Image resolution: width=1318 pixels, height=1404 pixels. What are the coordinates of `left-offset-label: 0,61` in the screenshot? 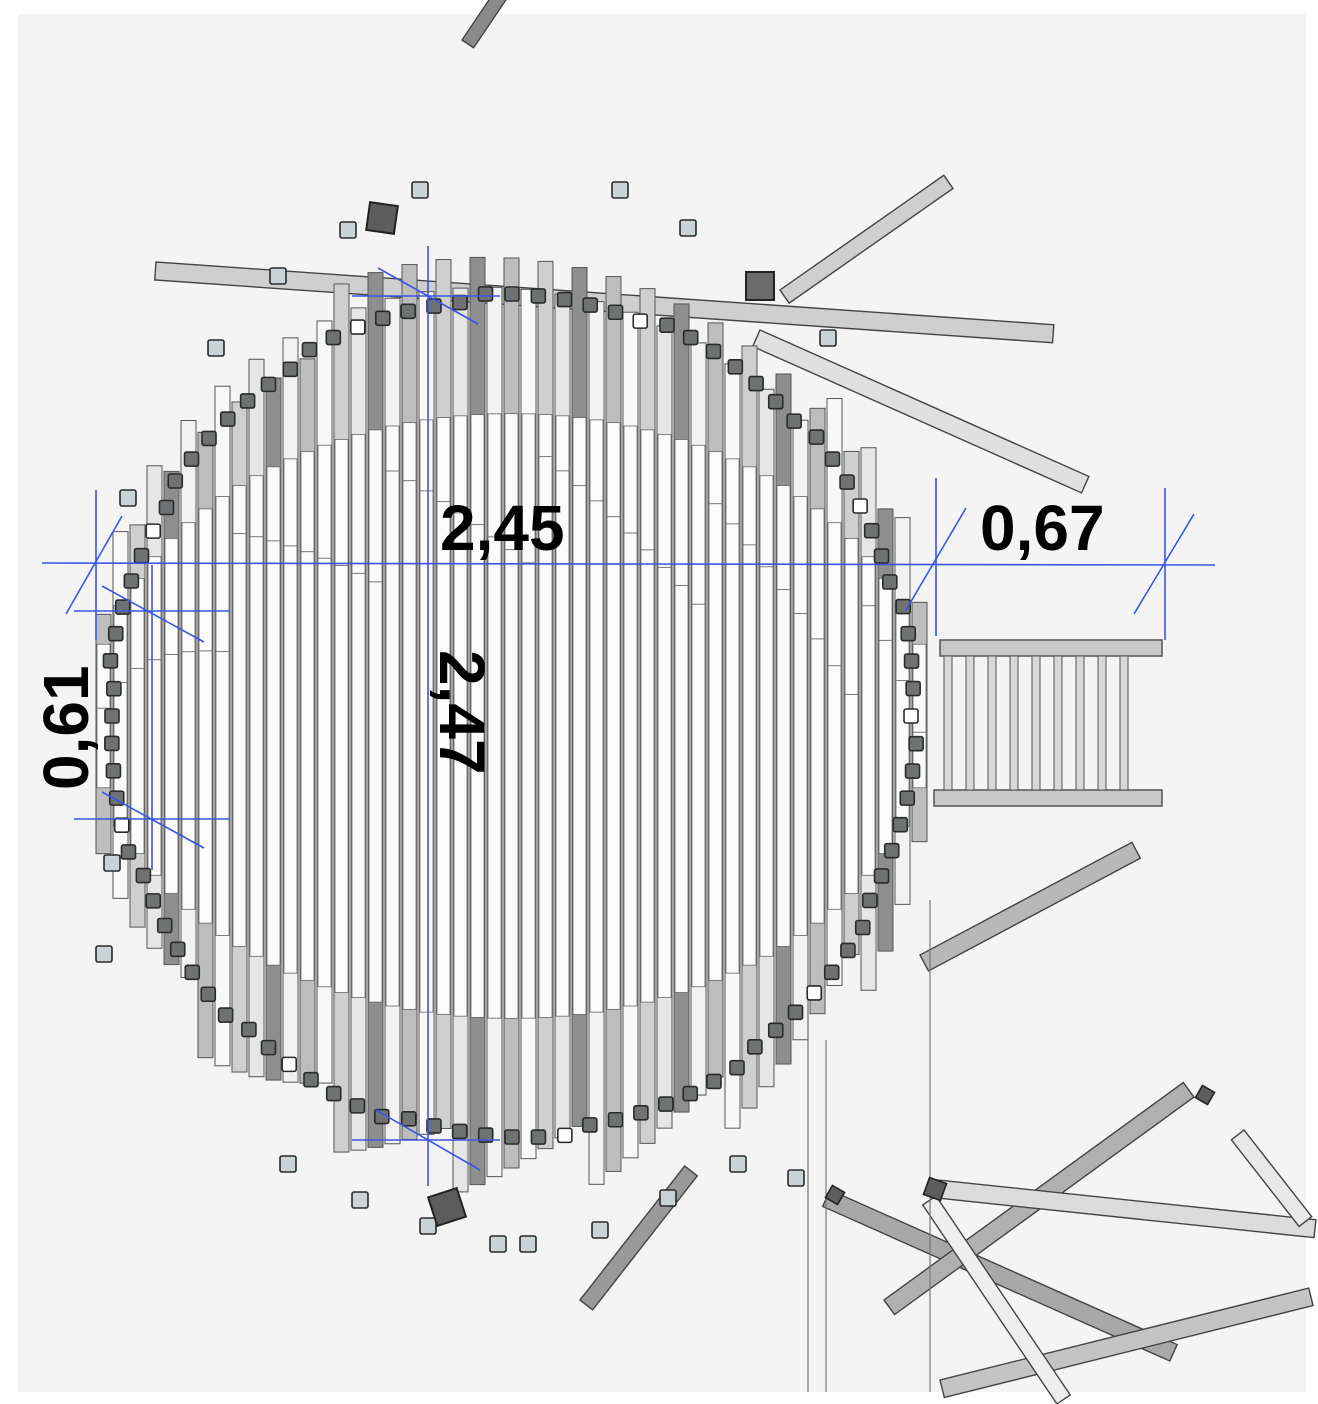 It's located at (66, 727).